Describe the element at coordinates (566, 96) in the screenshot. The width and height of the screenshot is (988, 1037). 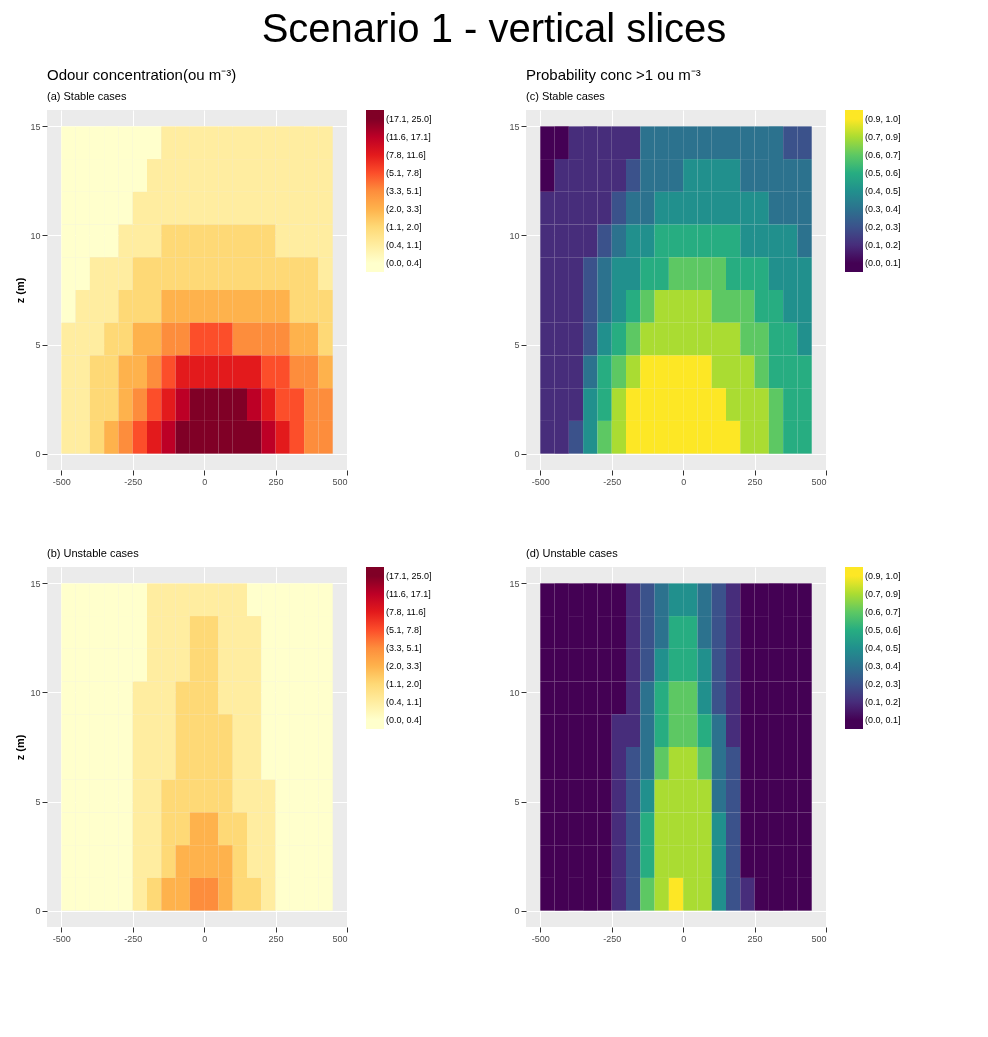
I see `chart-subtitle: (c) Stable cases` at that location.